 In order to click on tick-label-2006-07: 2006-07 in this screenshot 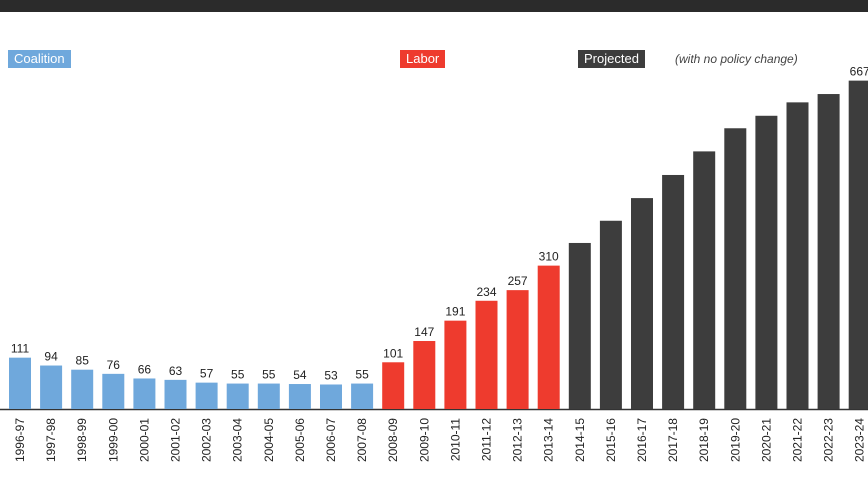, I will do `click(331, 440)`.